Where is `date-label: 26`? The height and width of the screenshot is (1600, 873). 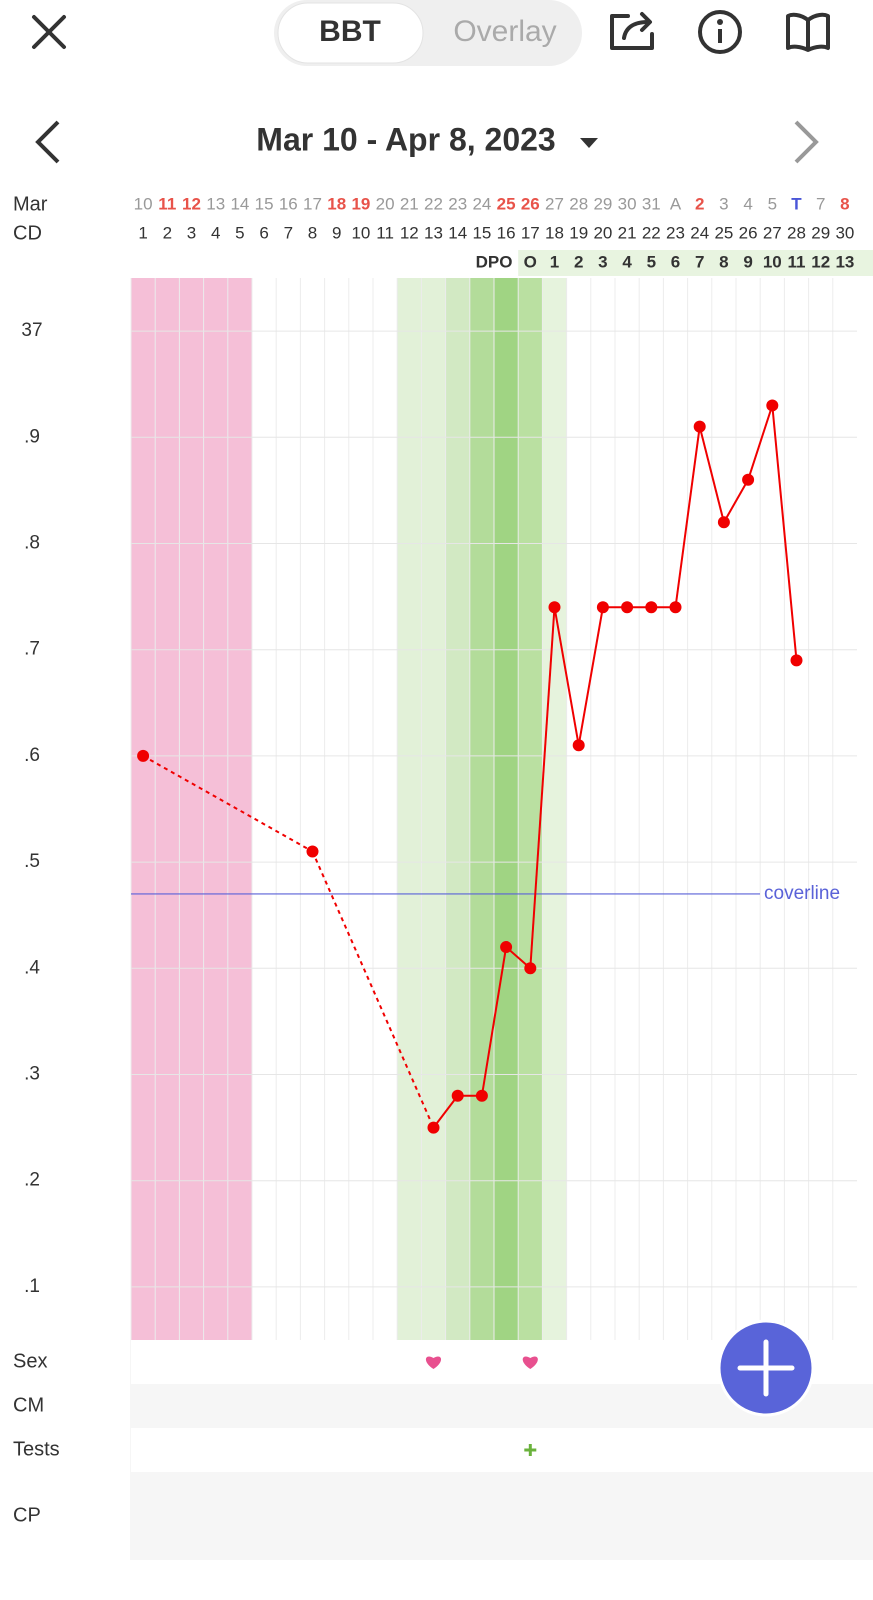 date-label: 26 is located at coordinates (530, 203).